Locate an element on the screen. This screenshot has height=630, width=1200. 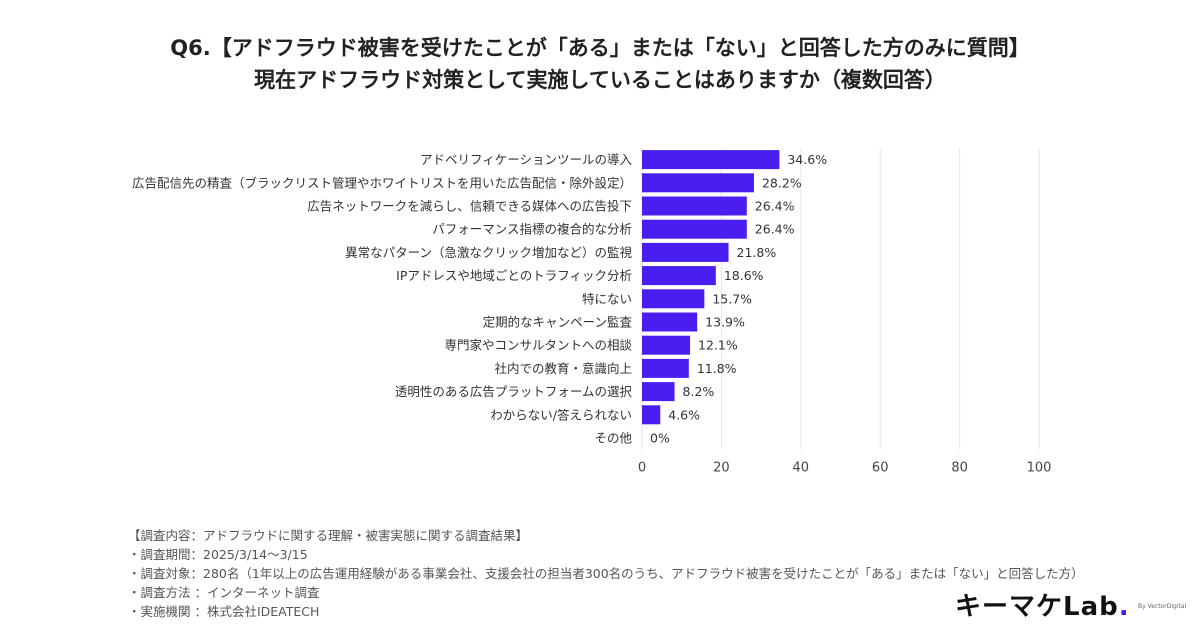
survey-note-org: ・実施機関 ：株式会社IDEATECH is located at coordinates (224, 611).